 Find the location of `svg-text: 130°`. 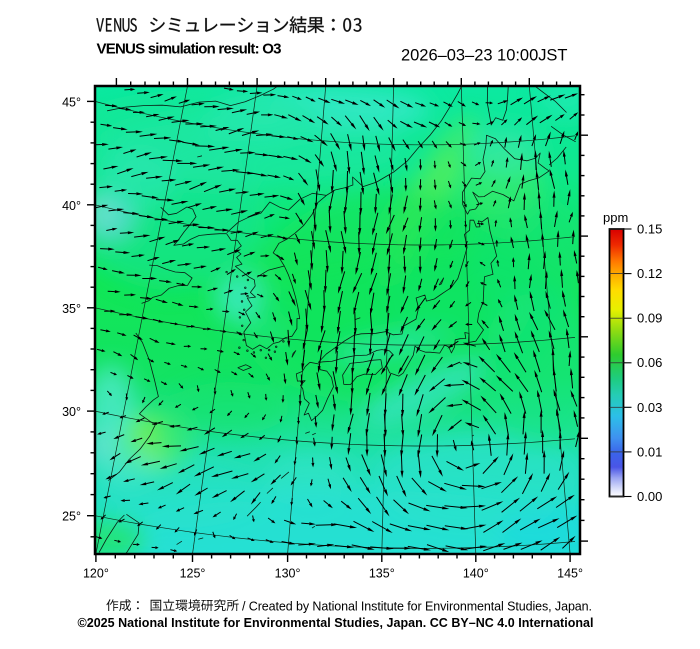

svg-text: 130° is located at coordinates (288, 574).